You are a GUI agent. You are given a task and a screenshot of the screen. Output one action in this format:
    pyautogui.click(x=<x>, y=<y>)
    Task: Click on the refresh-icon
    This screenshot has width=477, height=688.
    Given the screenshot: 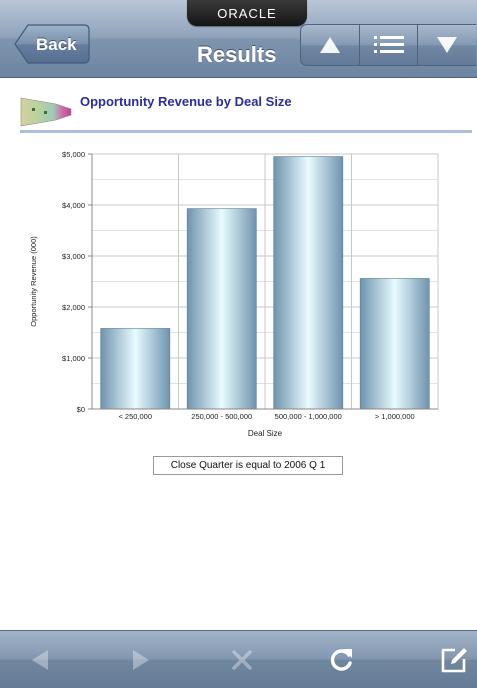 What is the action you would take?
    pyautogui.click(x=341, y=660)
    